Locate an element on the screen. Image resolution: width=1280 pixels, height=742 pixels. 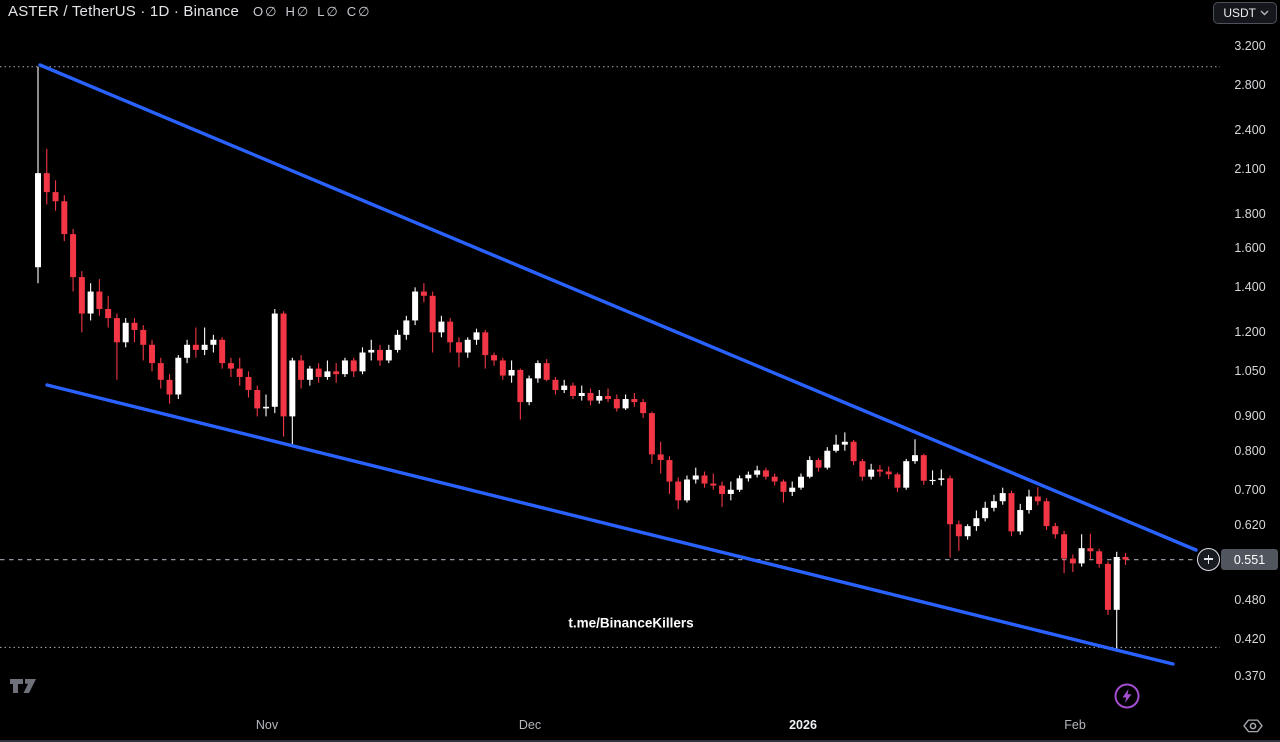
lightning-badge-icon is located at coordinates (1127, 696).